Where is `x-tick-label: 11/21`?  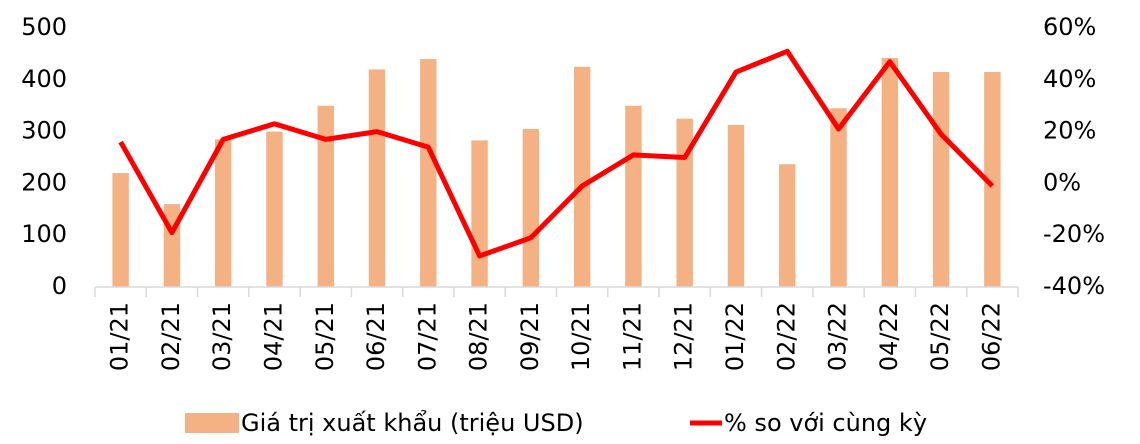
x-tick-label: 11/21 is located at coordinates (632, 336).